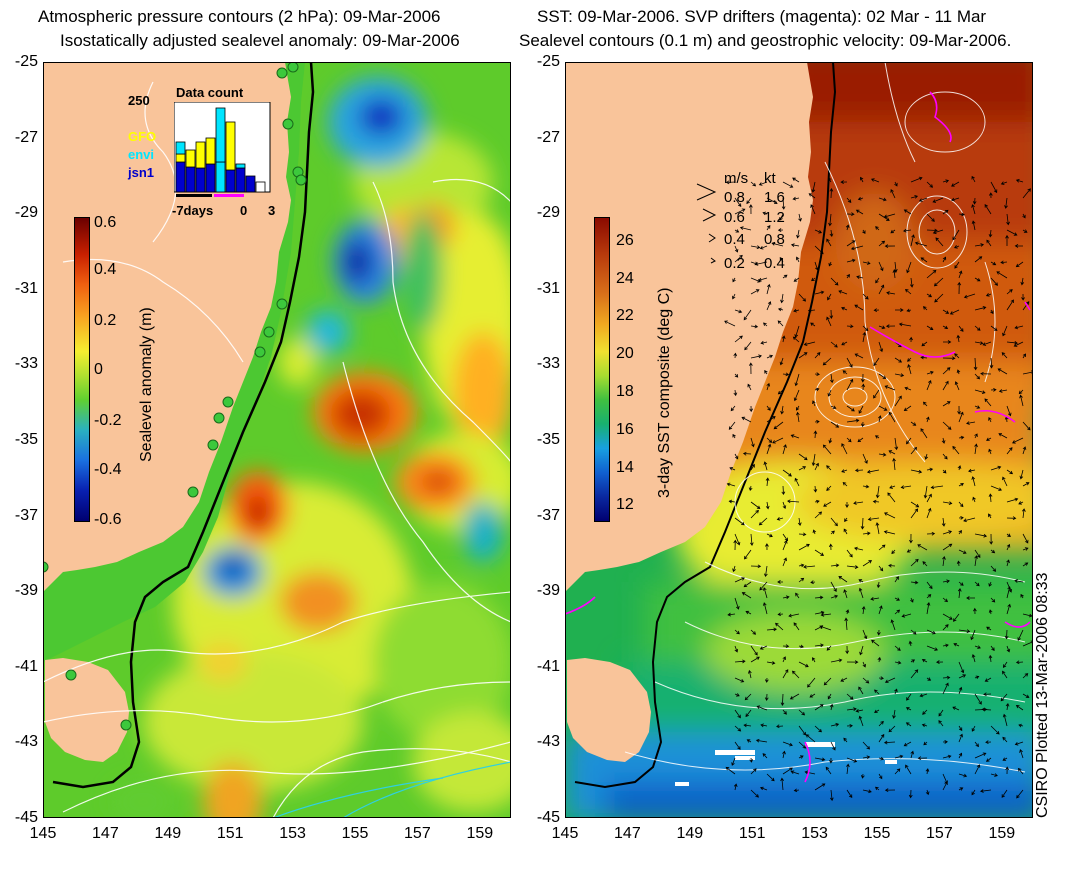  What do you see at coordinates (548, 666) in the screenshot?
I see `y-tick-label: -41` at bounding box center [548, 666].